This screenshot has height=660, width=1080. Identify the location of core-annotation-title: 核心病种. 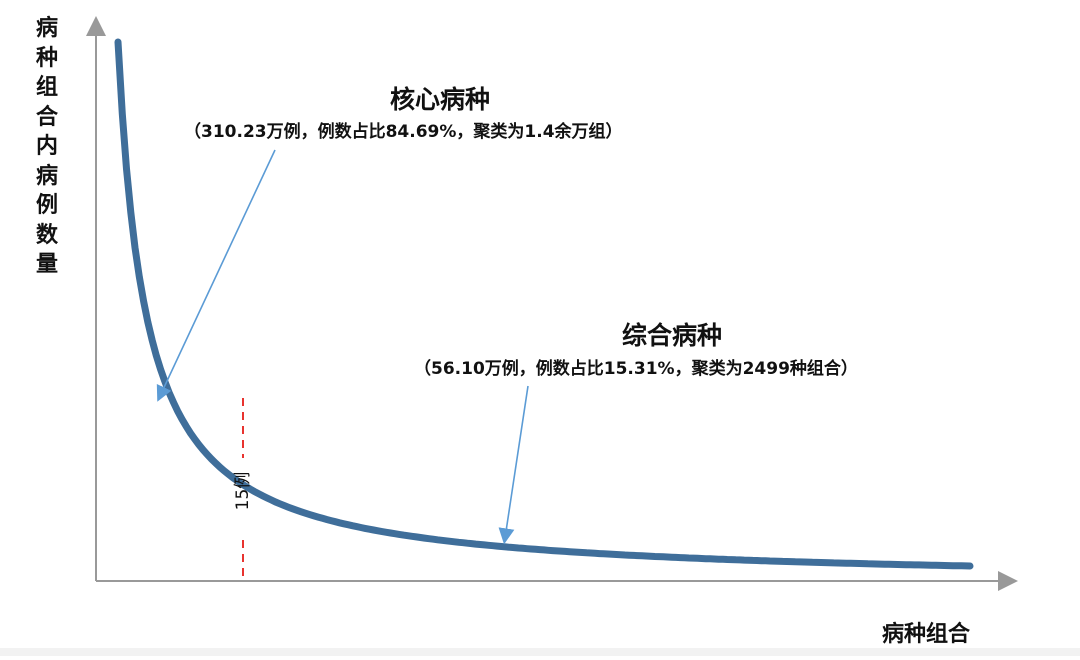
(440, 99).